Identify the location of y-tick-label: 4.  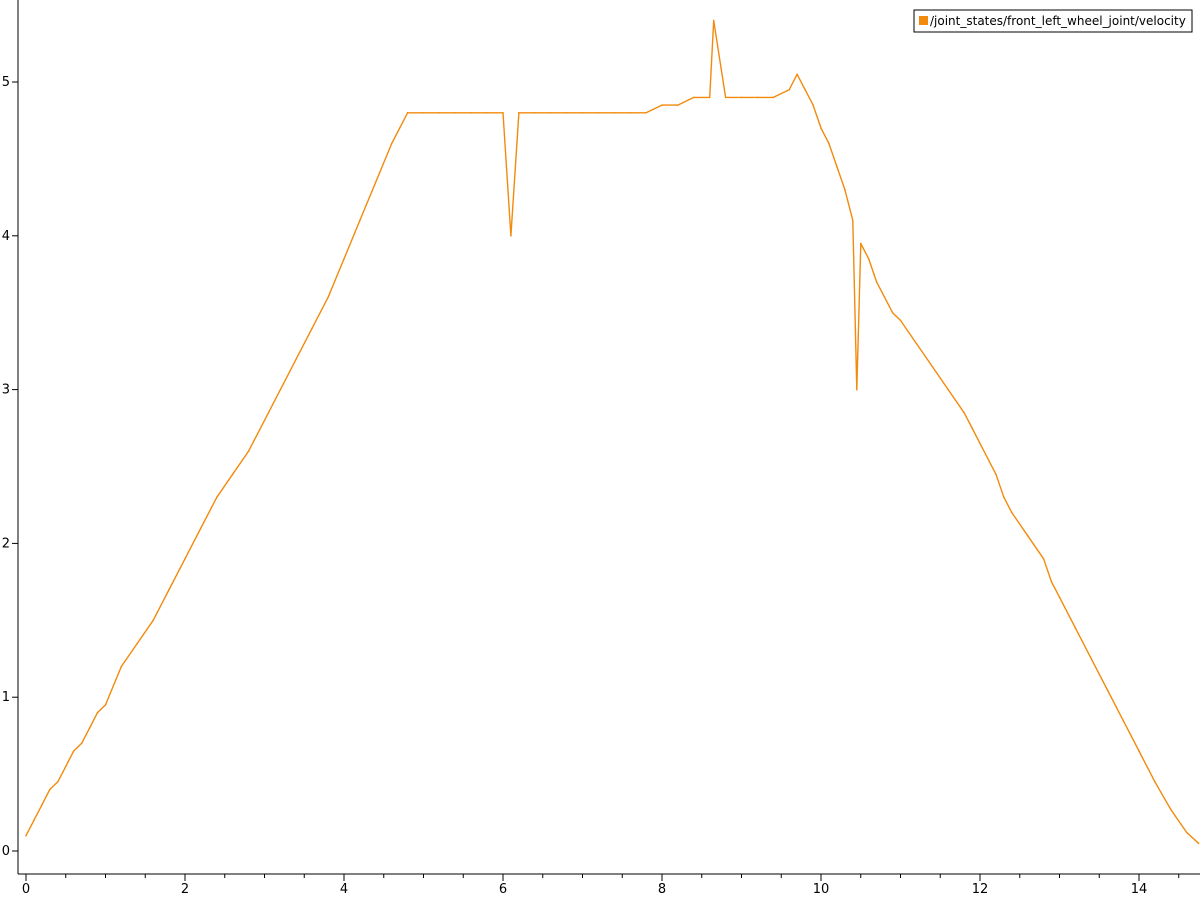
(6, 236).